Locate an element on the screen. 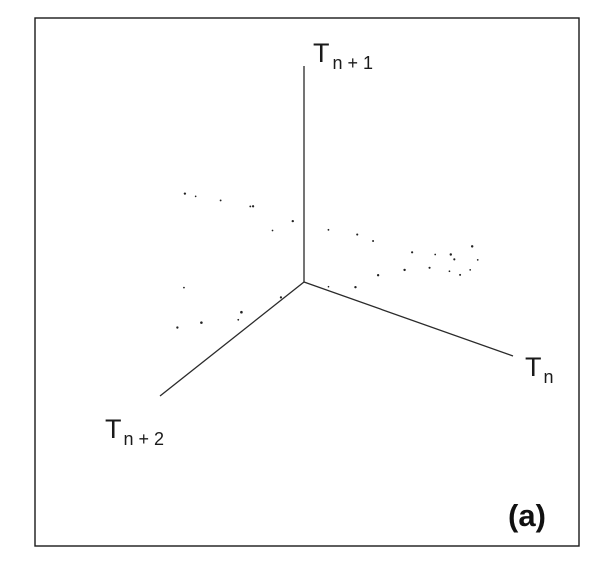  axis-tn is located at coordinates (408, 319).